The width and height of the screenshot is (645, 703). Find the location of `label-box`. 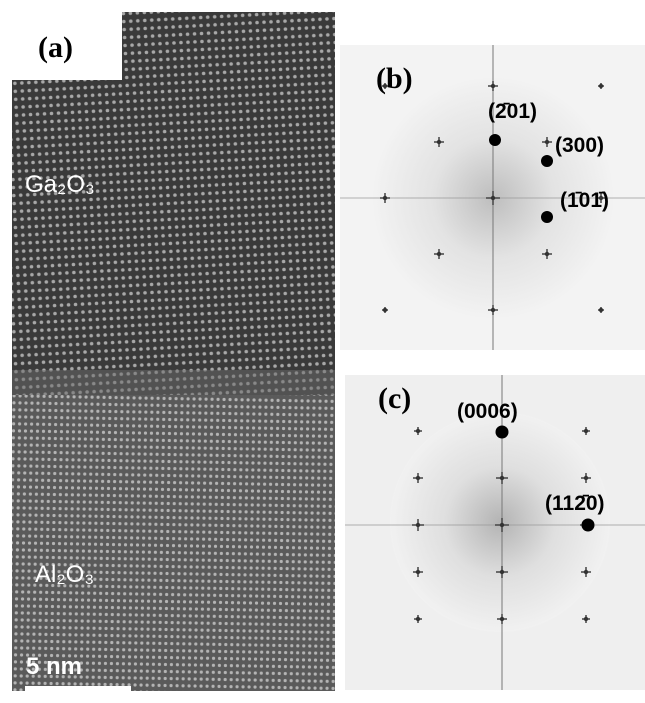

label-box is located at coordinates (67, 46).